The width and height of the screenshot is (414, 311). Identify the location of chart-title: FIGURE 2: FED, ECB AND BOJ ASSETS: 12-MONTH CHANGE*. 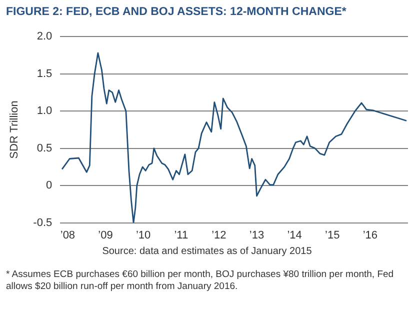
(176, 12).